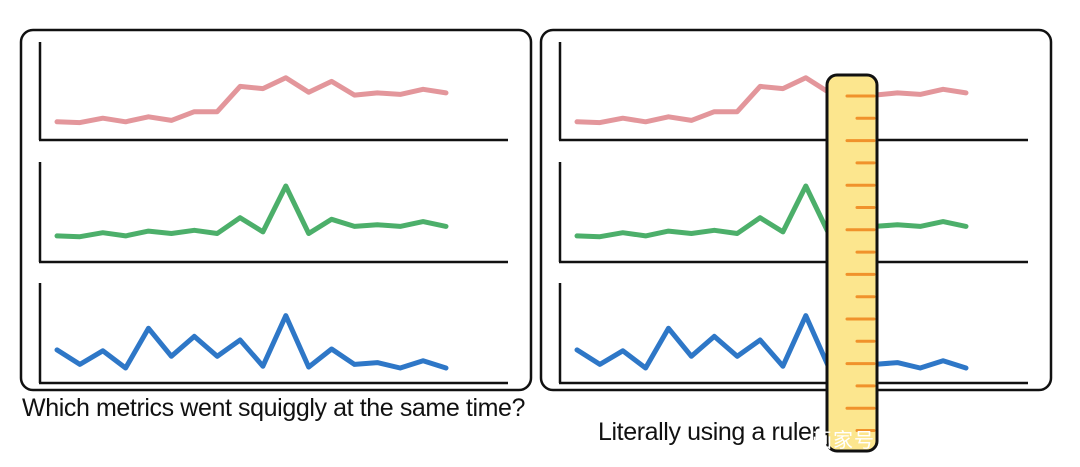 This screenshot has height=467, width=1080. I want to click on ruler-body, so click(852, 263).